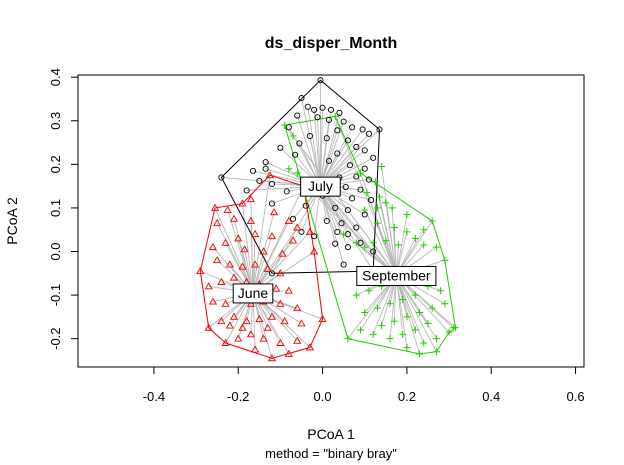 This screenshot has height=465, width=624. I want to click on centroid-label-text: September, so click(396, 275).